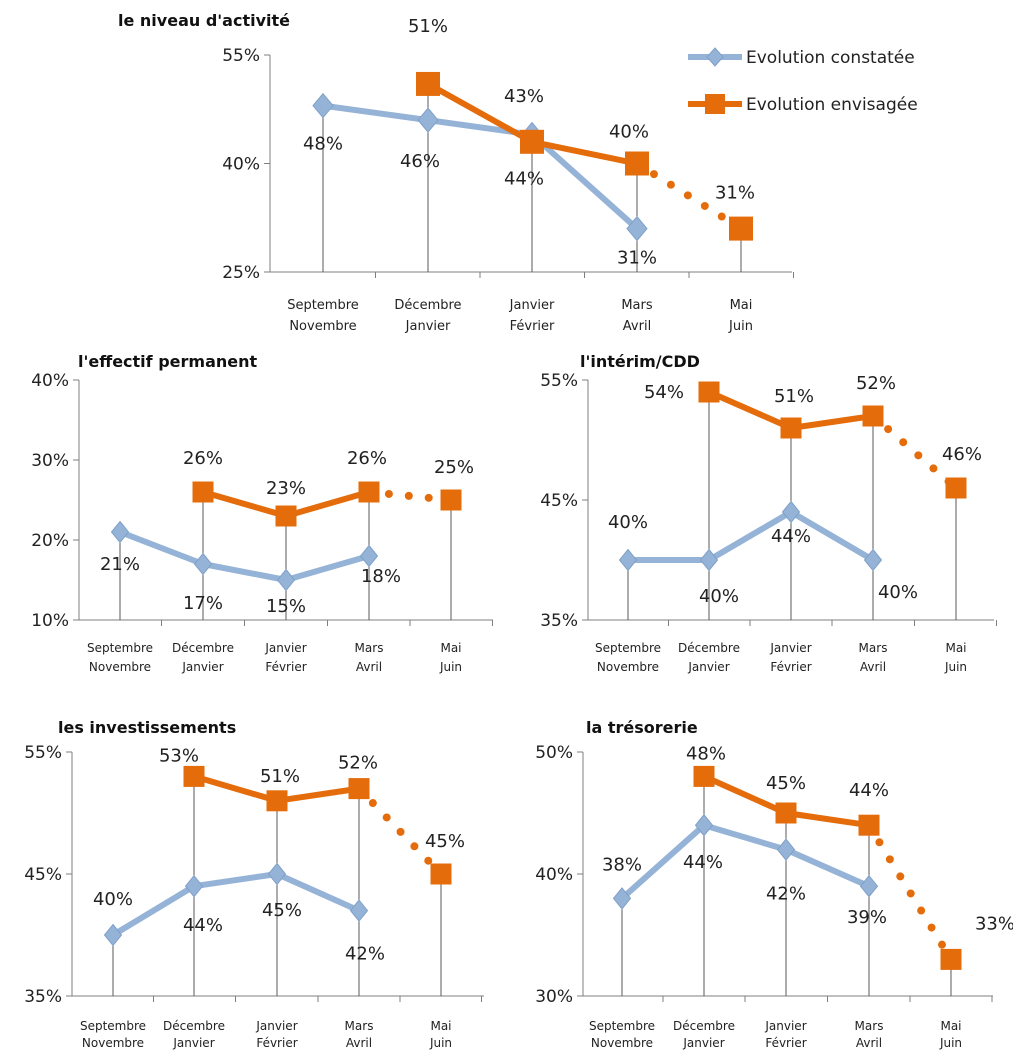  What do you see at coordinates (420, 161) in the screenshot?
I see `data-label: 46%` at bounding box center [420, 161].